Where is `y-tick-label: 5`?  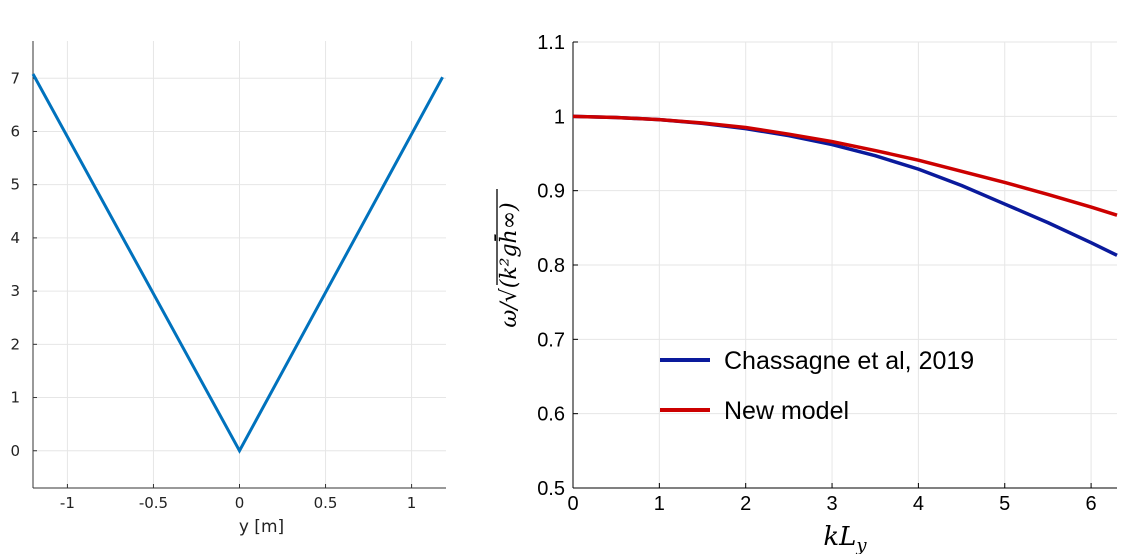 y-tick-label: 5 is located at coordinates (15, 185).